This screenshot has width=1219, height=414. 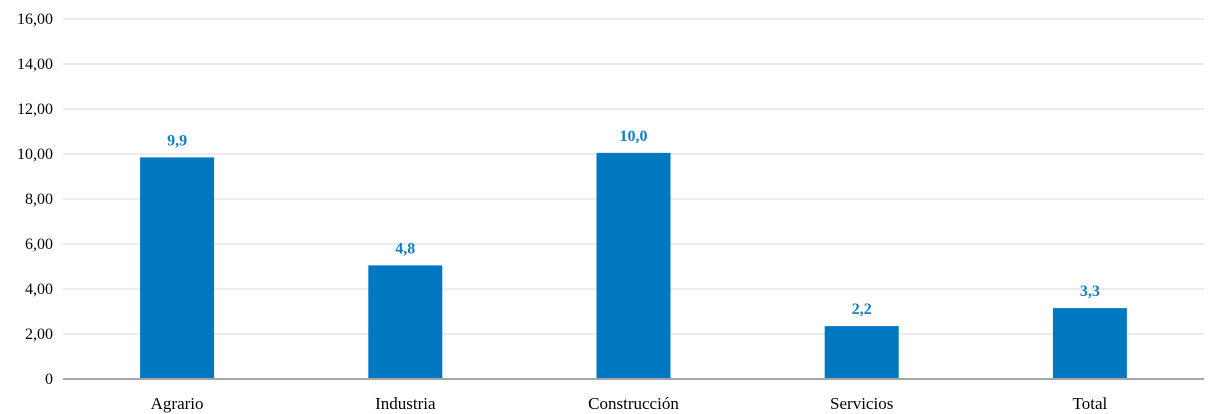 I want to click on category-label: Servicios, so click(x=861, y=403).